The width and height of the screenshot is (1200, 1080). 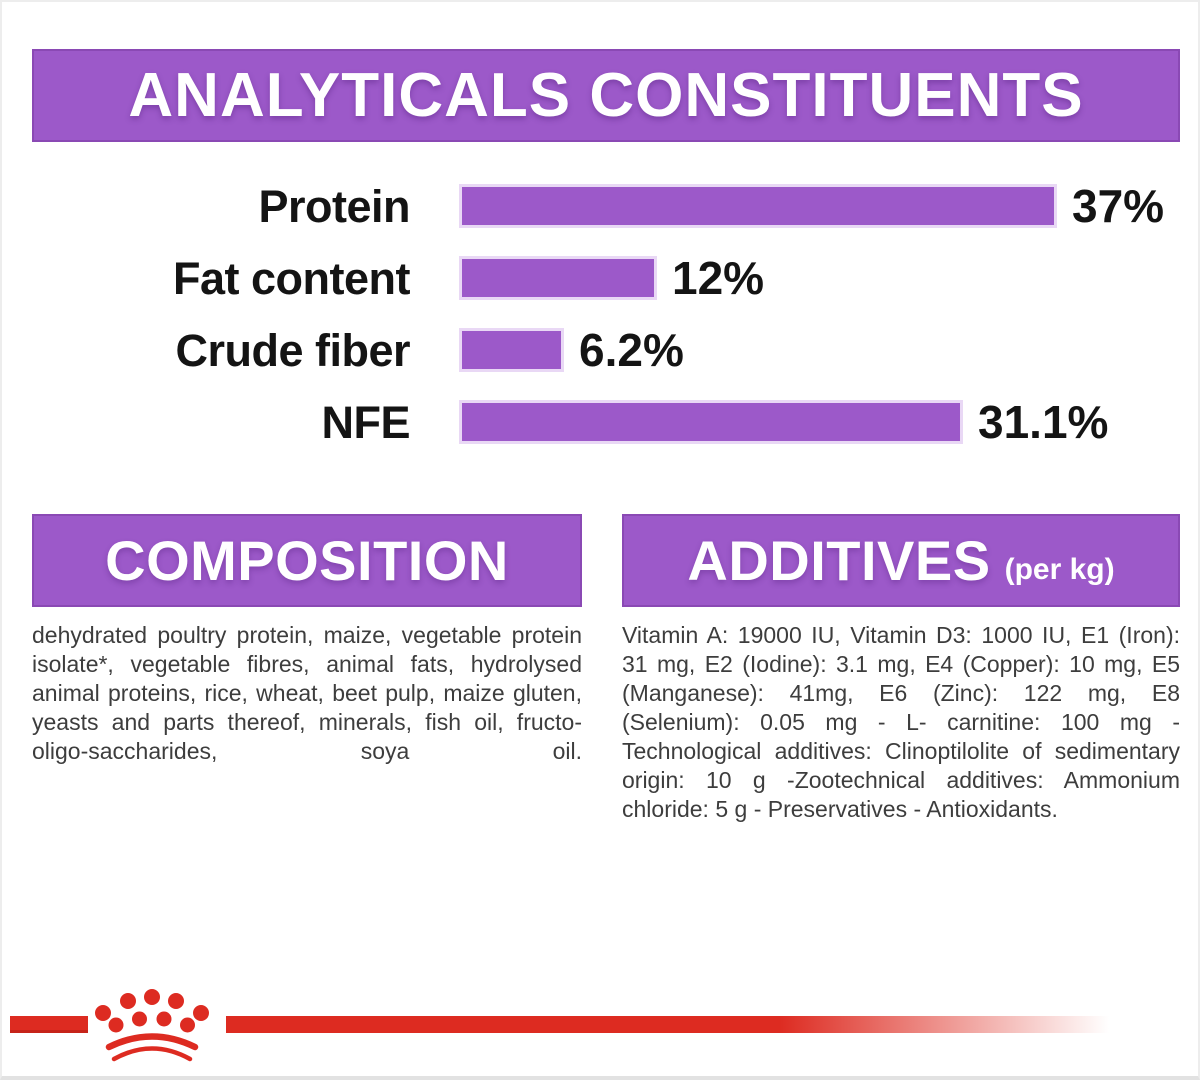 I want to click on footer-red-line-right, so click(x=672, y=1024).